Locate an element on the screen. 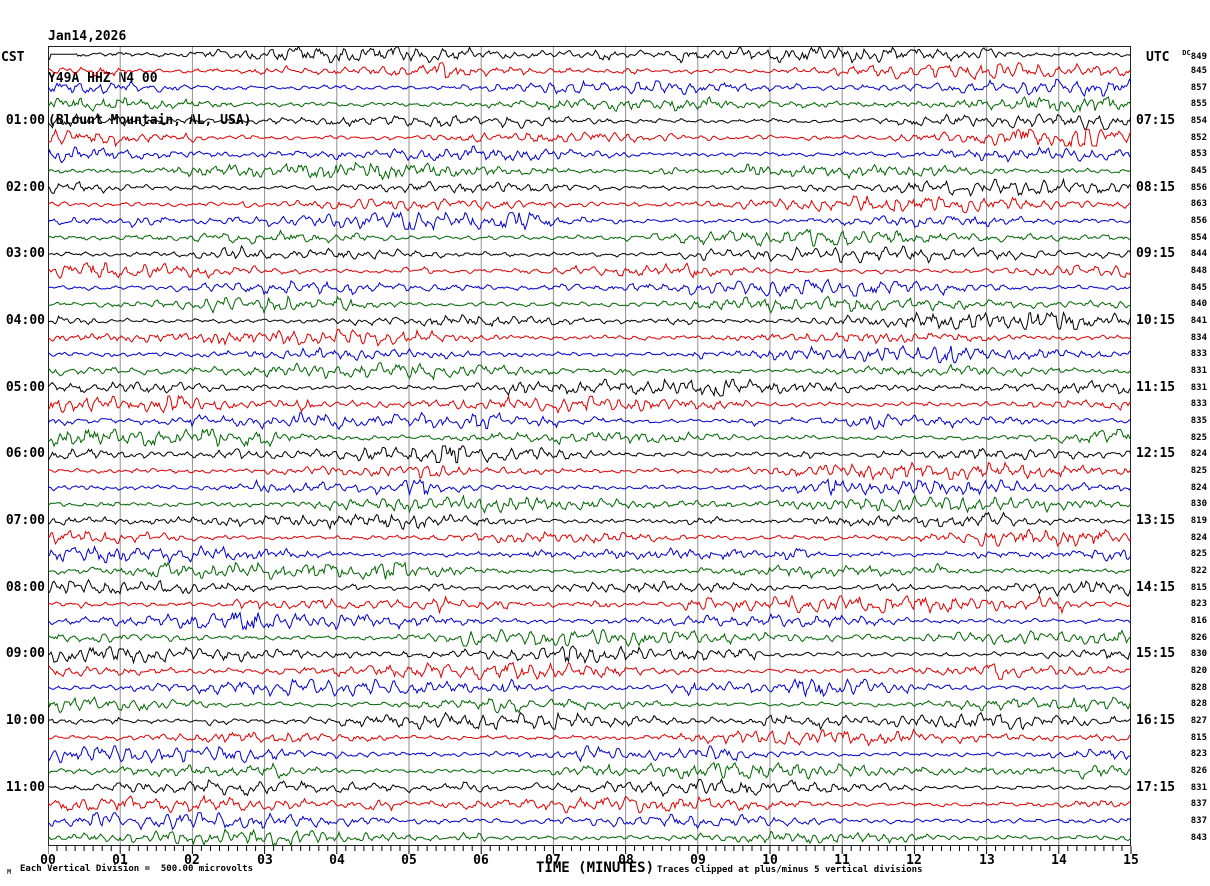  utc-hour-label: 10:15 is located at coordinates (1156, 320).